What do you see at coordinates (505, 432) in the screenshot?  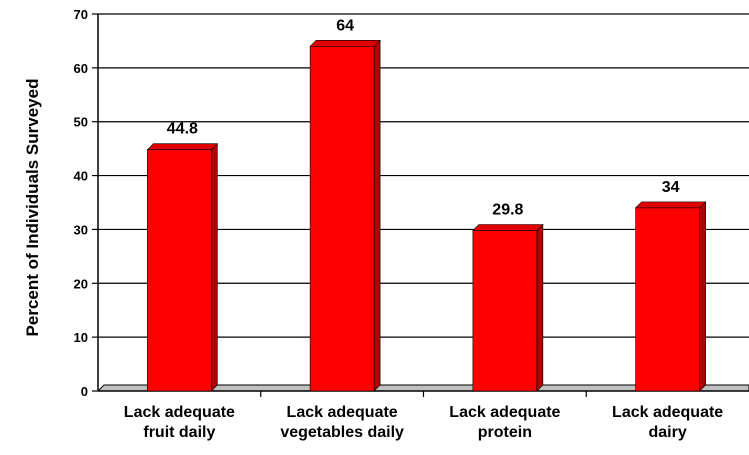 I see `x-category-label-line: protein` at bounding box center [505, 432].